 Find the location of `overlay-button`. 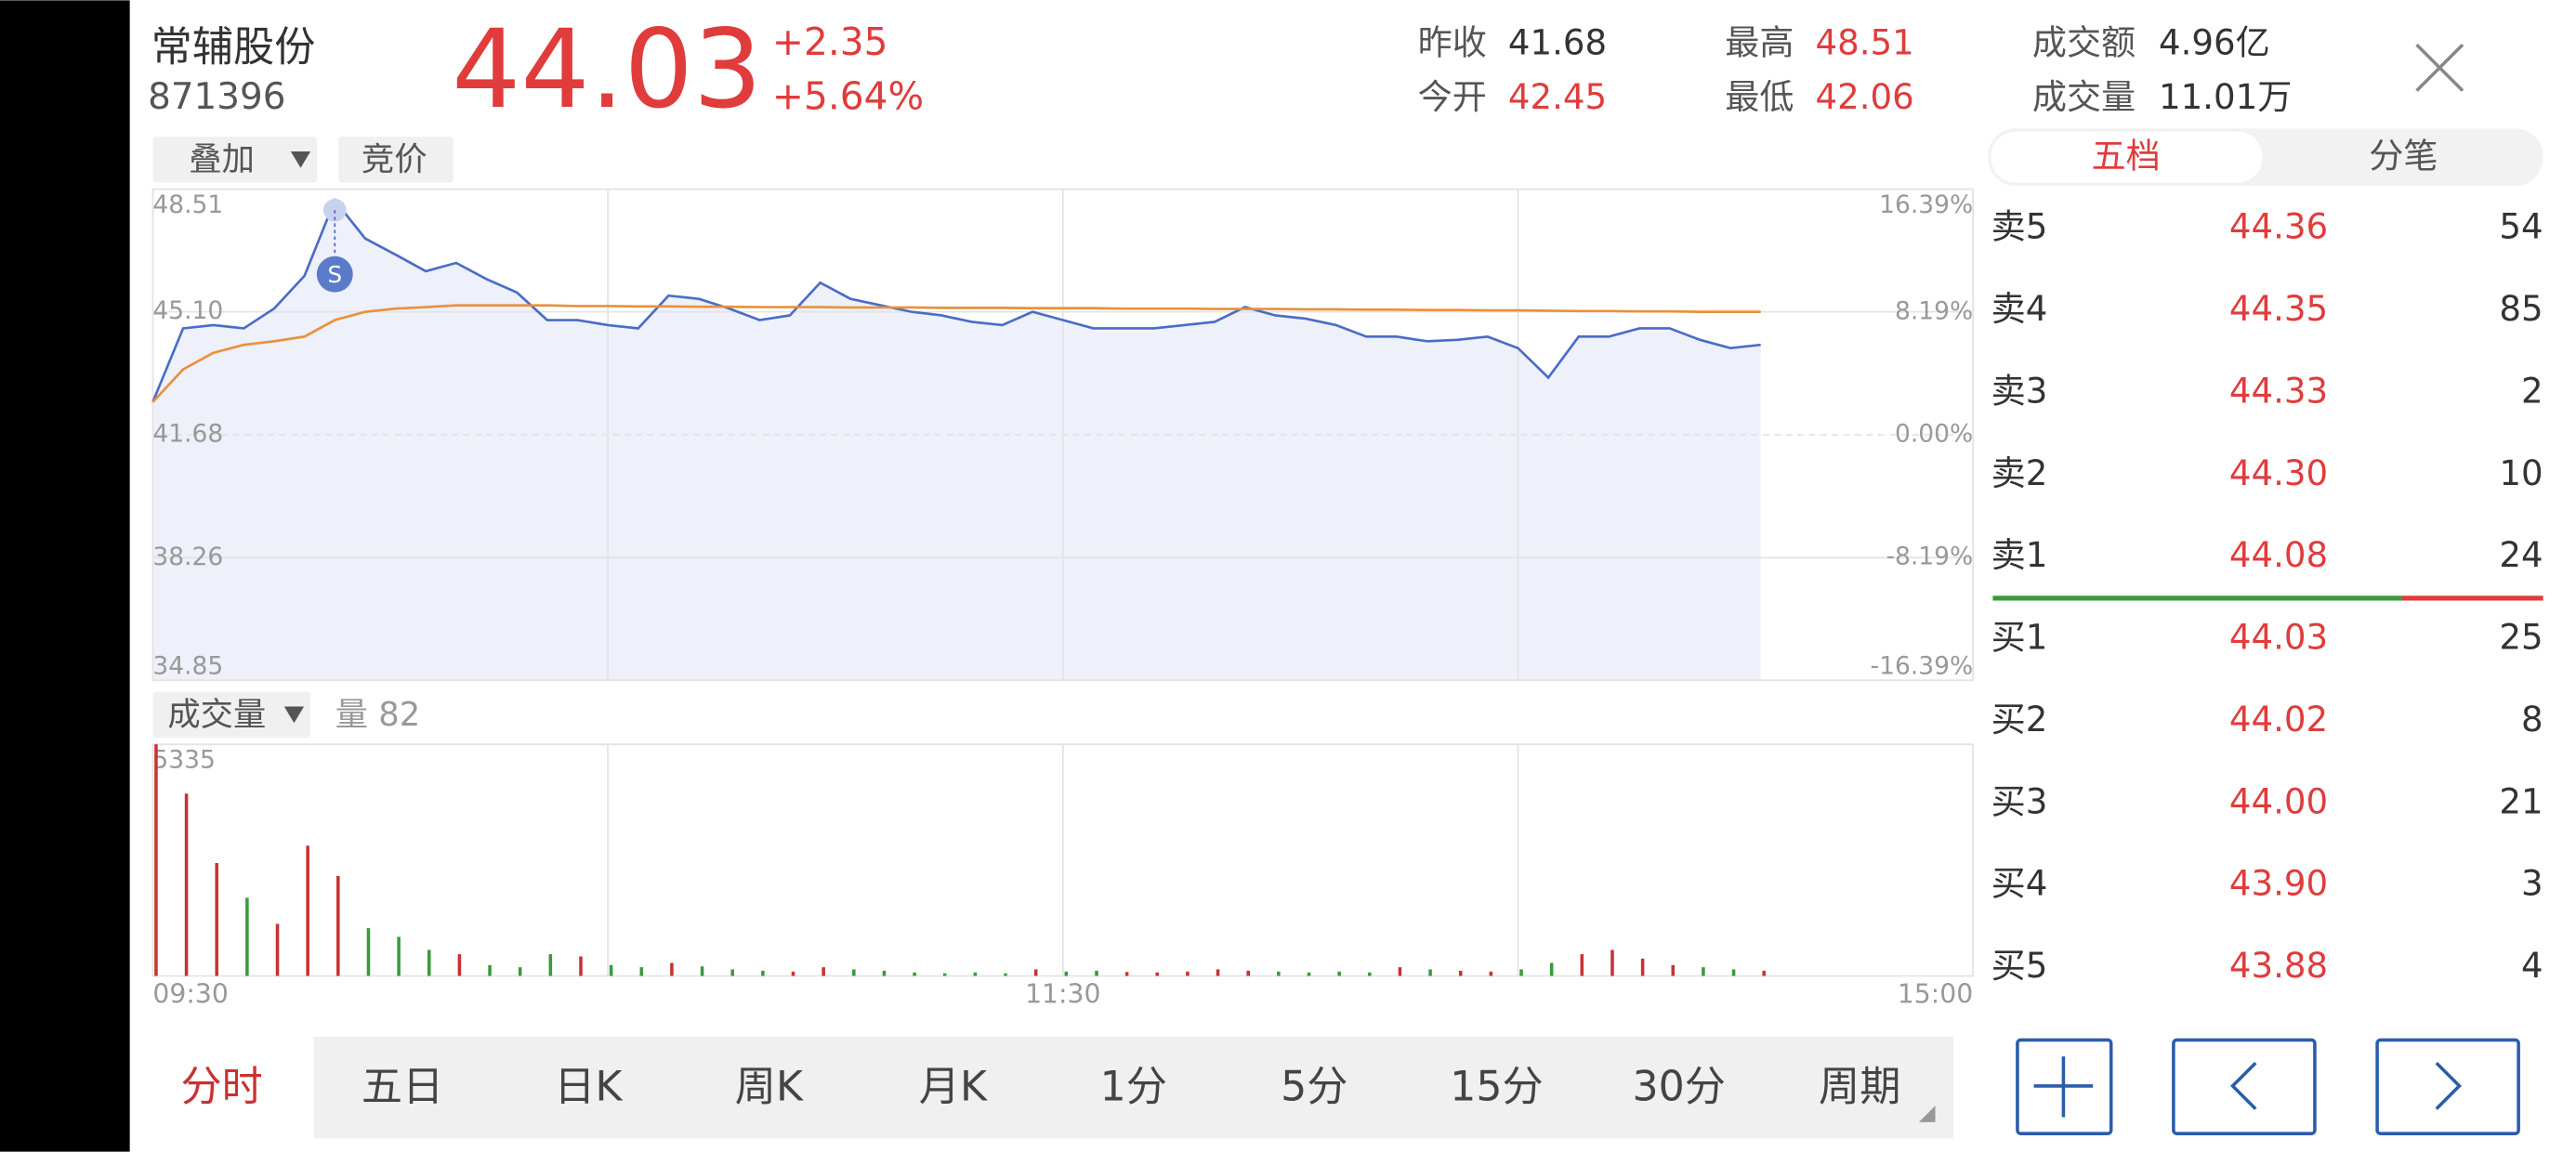

overlay-button is located at coordinates (235, 160).